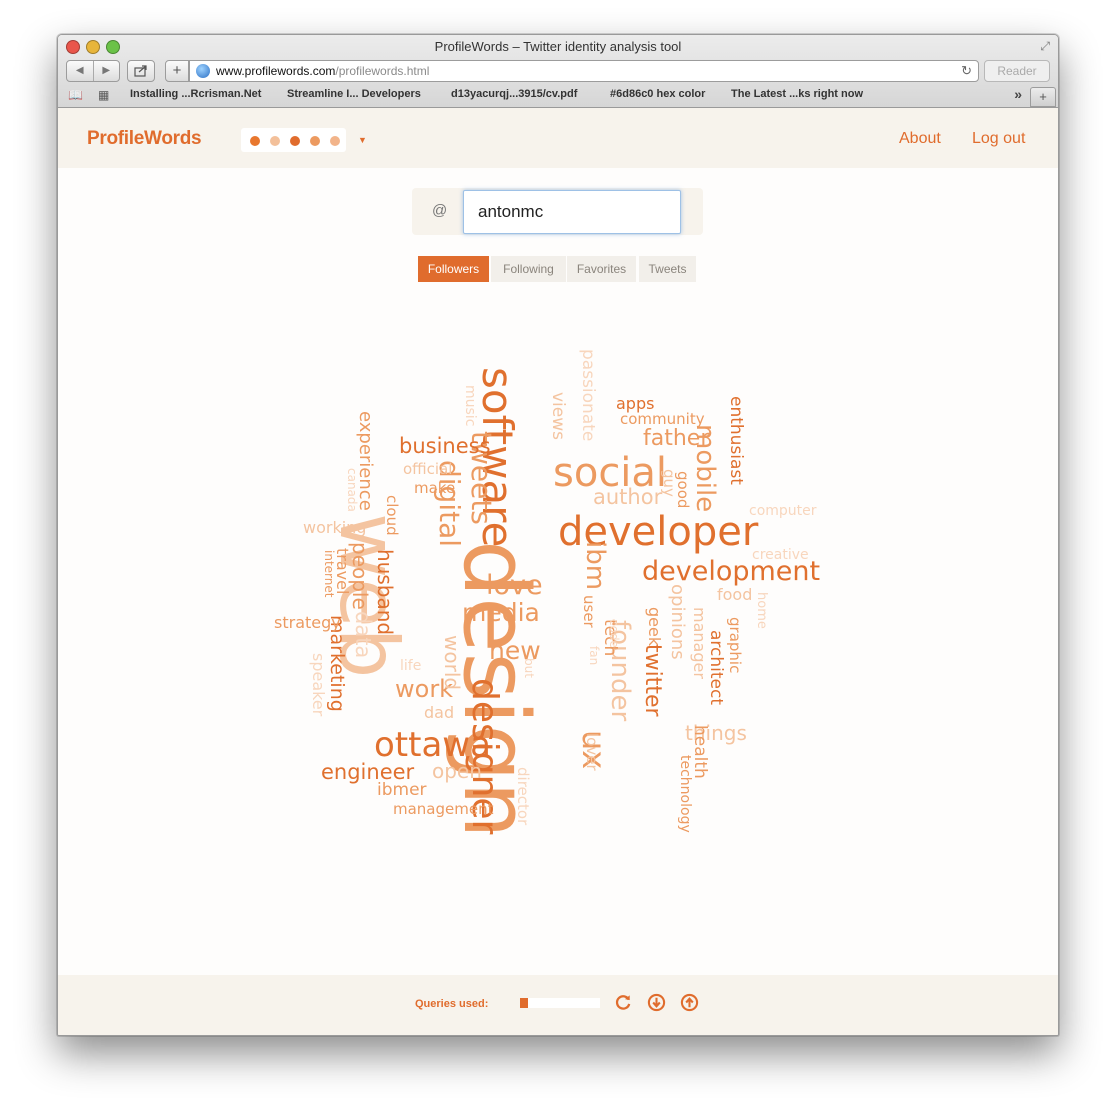 The height and width of the screenshot is (1114, 1114). What do you see at coordinates (735, 594) in the screenshot?
I see `cloud-word: food` at bounding box center [735, 594].